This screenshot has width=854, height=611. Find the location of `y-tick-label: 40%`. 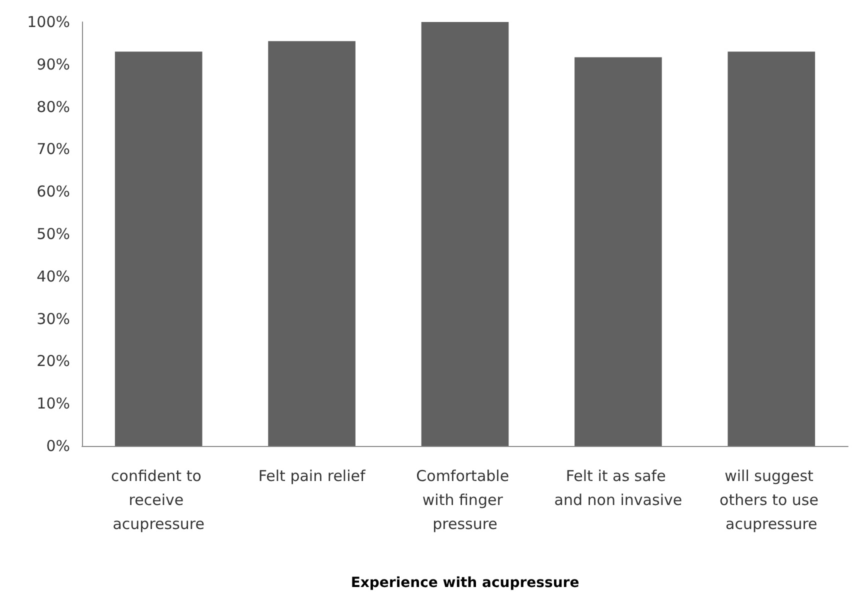

y-tick-label: 40% is located at coordinates (53, 276).